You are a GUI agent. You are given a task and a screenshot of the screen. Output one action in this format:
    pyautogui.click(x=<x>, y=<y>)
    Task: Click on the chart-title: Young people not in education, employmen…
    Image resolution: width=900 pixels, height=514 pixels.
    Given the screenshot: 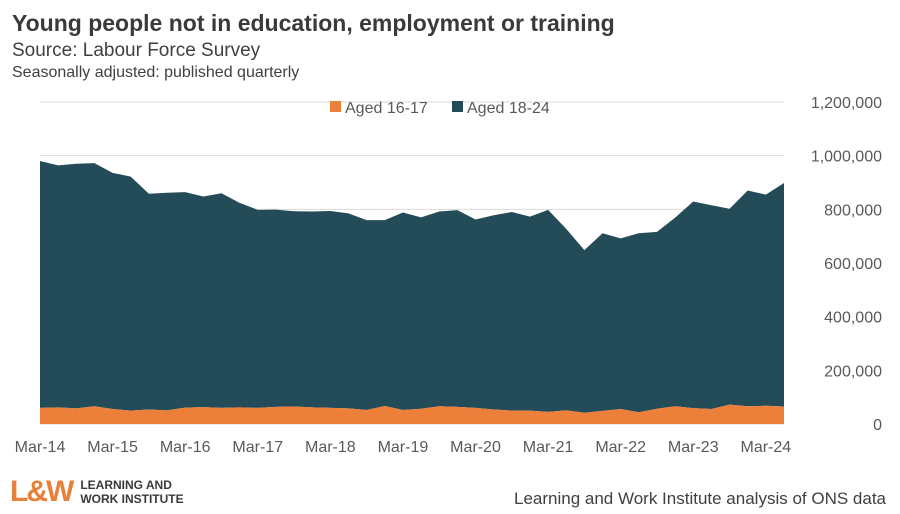 What is the action you would take?
    pyautogui.click(x=313, y=23)
    